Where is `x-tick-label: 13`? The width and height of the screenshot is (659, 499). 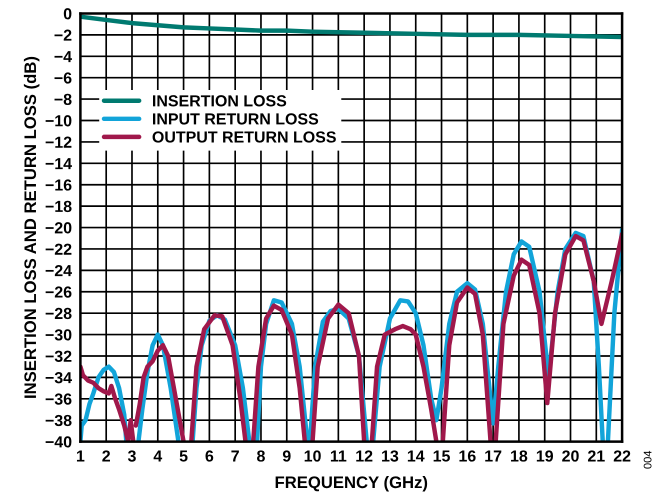
x-tick-label: 13 is located at coordinates (390, 456).